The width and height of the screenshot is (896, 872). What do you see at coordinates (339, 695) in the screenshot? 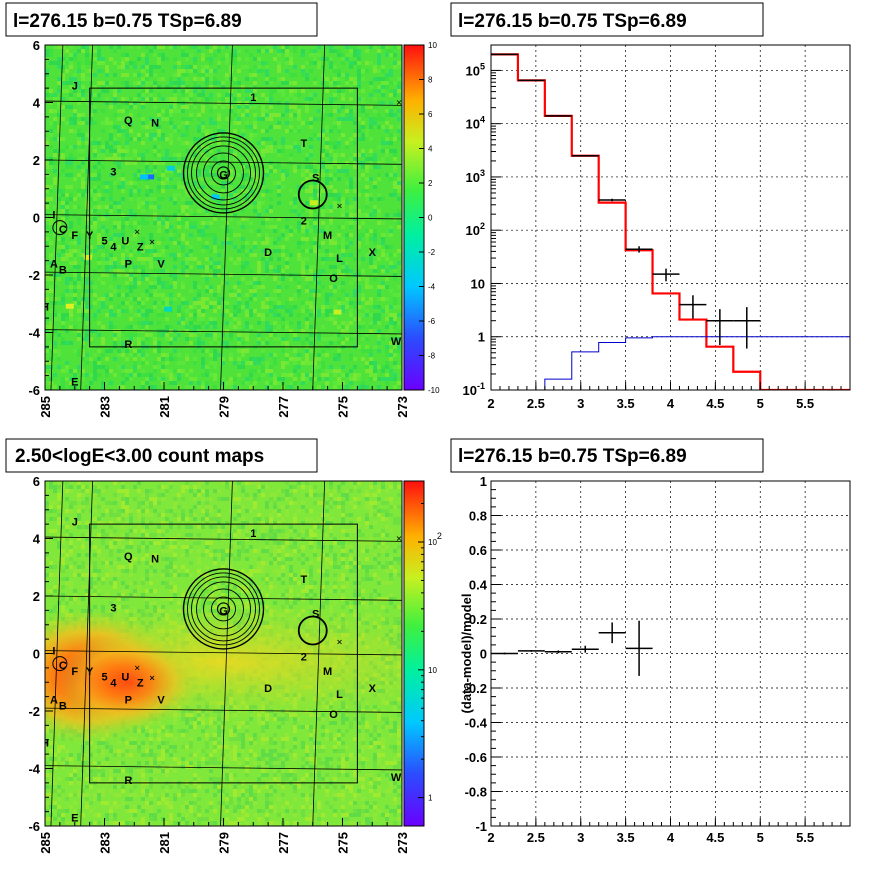
I see `source-label: L` at bounding box center [339, 695].